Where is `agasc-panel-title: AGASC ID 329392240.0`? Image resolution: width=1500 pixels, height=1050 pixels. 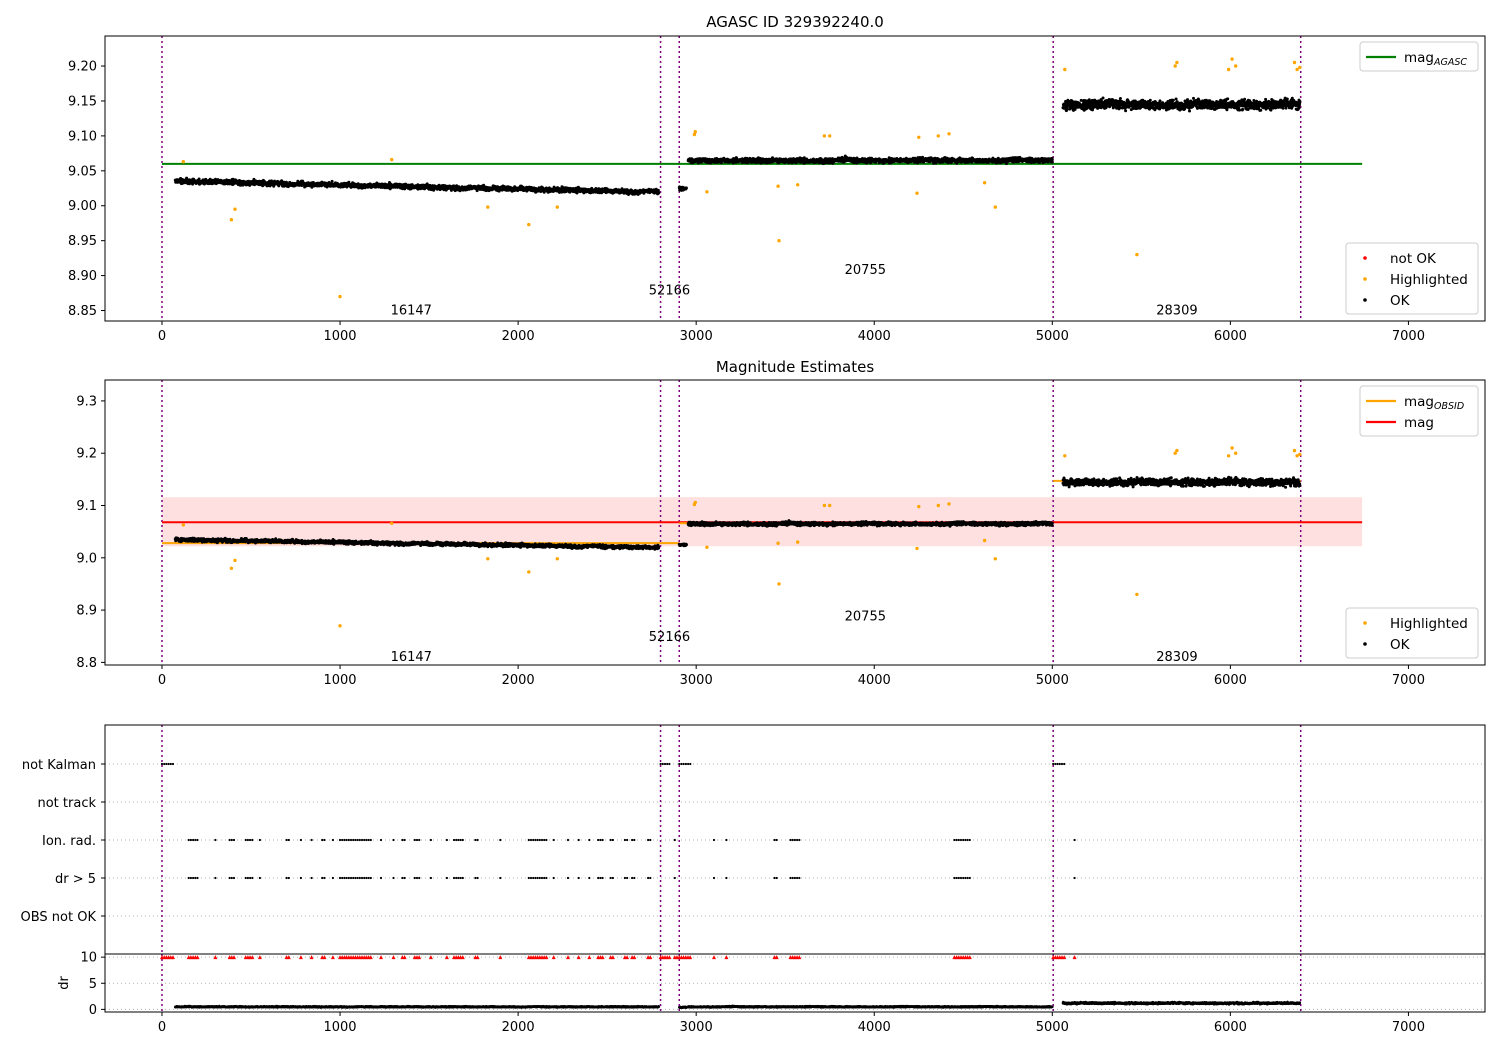
agasc-panel-title: AGASC ID 329392240.0 is located at coordinates (795, 22).